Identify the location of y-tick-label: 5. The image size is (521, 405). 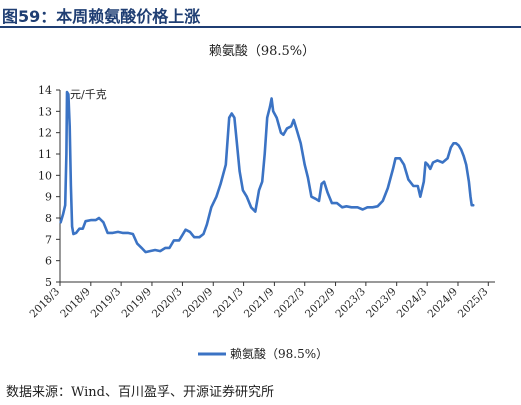
(48, 282).